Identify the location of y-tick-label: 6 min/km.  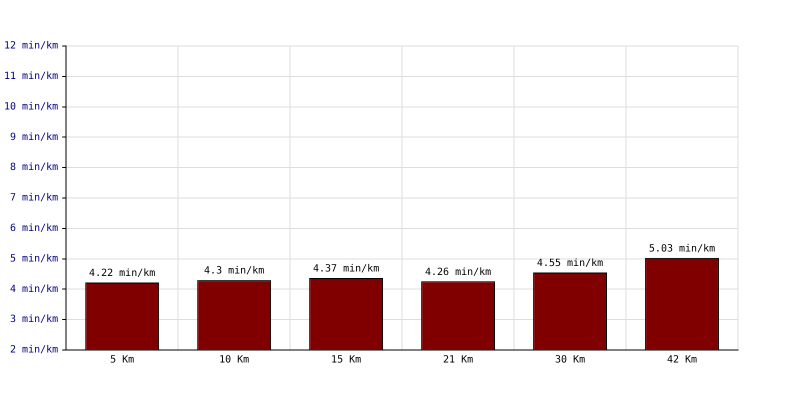
(34, 228).